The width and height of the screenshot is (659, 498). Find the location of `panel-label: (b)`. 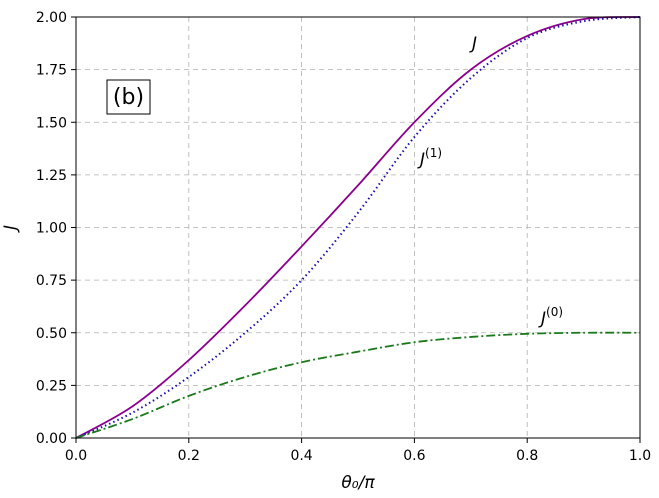

panel-label: (b) is located at coordinates (128, 97).